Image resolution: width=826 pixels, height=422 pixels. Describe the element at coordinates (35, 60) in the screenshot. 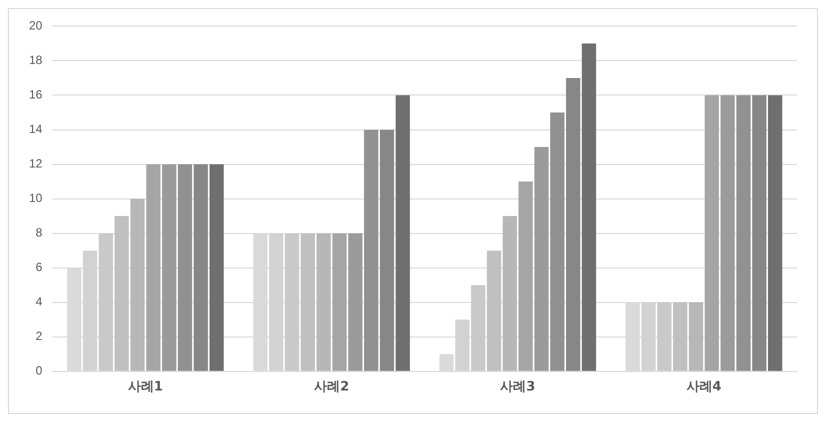

I see `y-tick-label: 18` at that location.